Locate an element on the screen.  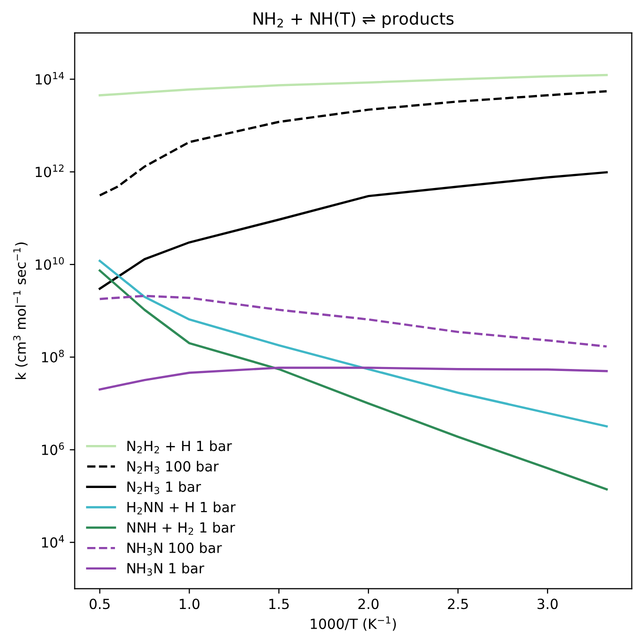
legend-label: N$_{2}$H$_{3}$ 1 bar is located at coordinates (164, 487).